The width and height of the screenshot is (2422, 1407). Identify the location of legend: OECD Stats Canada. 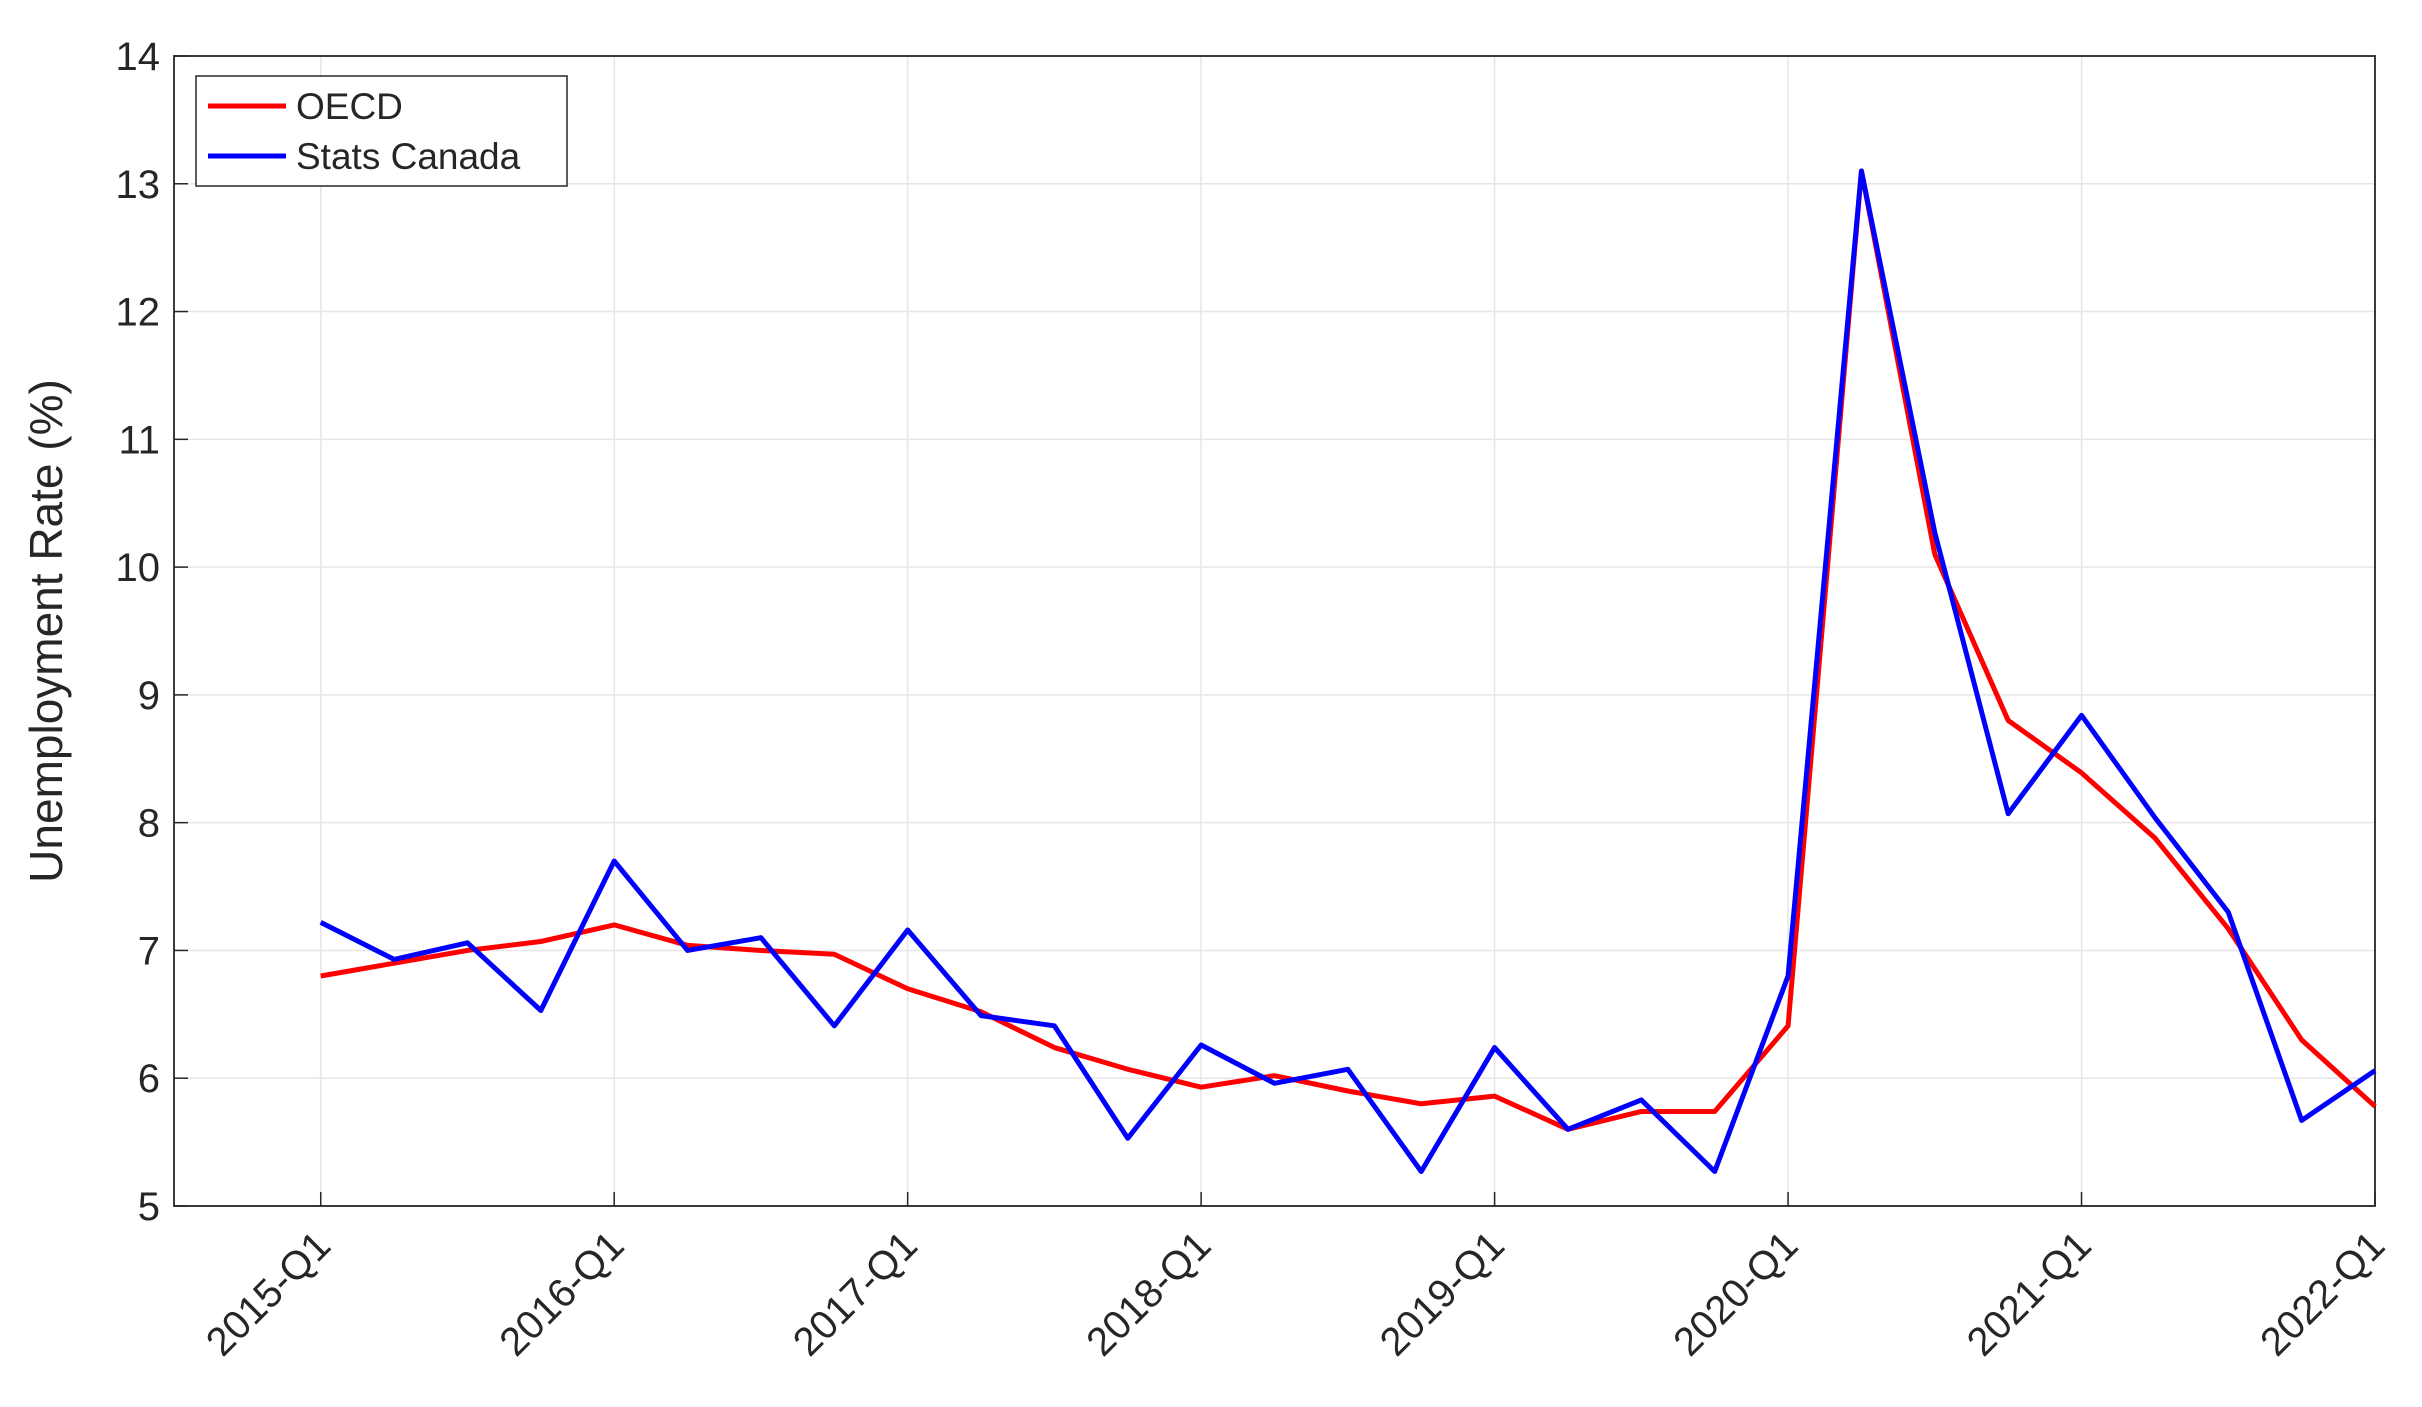
(381, 131).